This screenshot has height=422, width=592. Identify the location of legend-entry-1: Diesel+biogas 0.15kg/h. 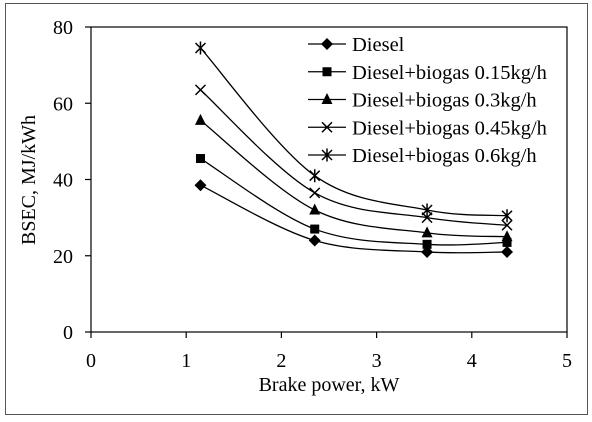
(427, 73).